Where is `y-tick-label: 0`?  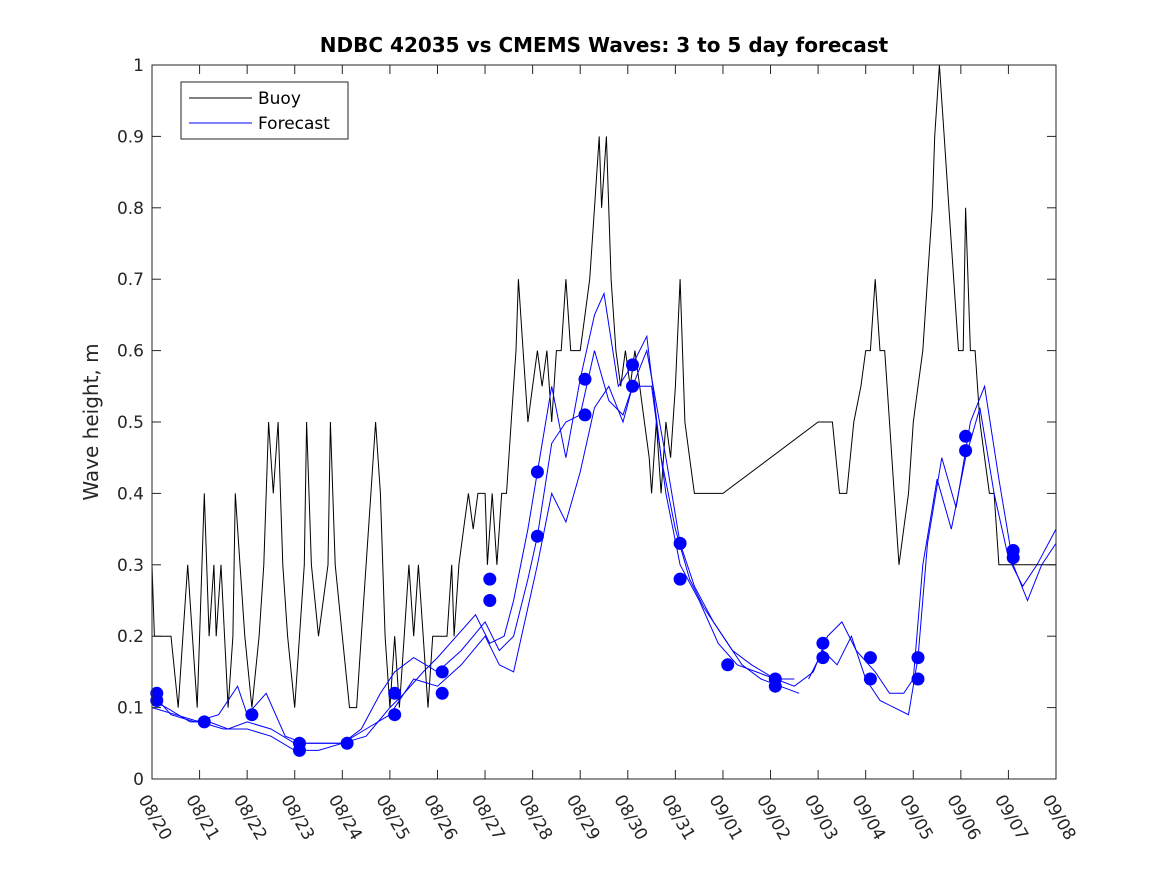 y-tick-label: 0 is located at coordinates (138, 780).